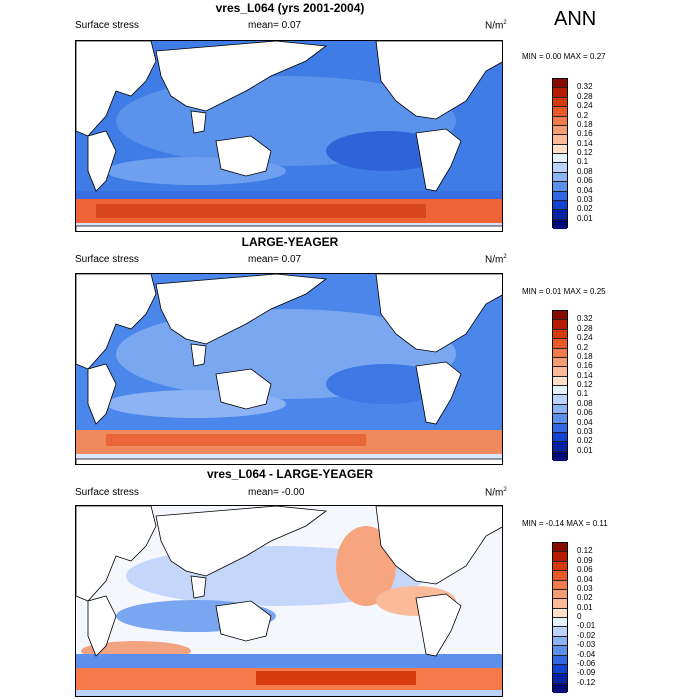  What do you see at coordinates (586, 654) in the screenshot?
I see `colorbar-tick-label: -0.04` at bounding box center [586, 654].